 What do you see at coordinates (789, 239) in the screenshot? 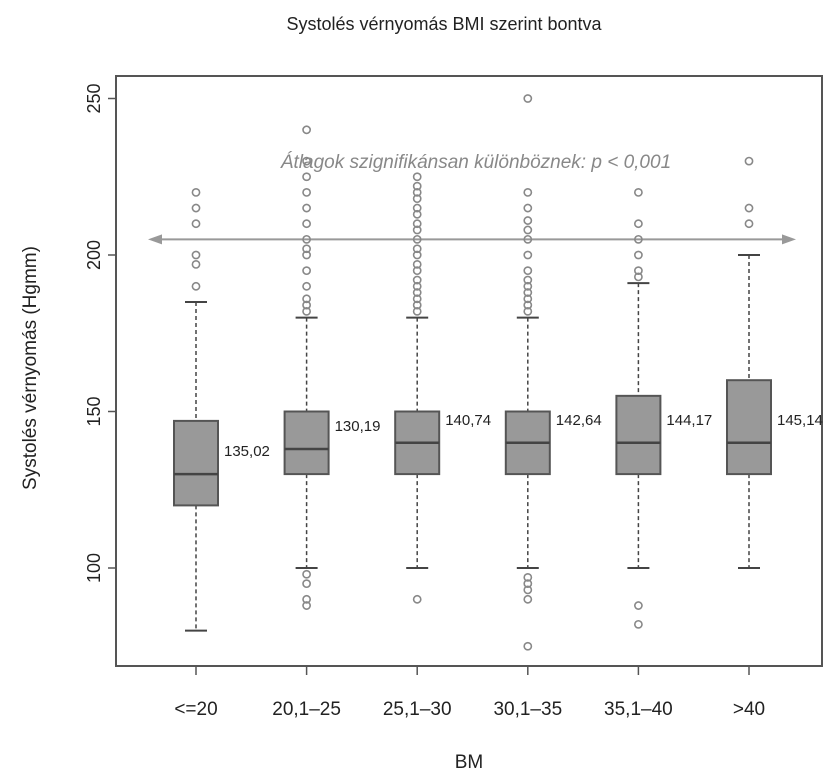
I see `annotation-arrowhead-right` at bounding box center [789, 239].